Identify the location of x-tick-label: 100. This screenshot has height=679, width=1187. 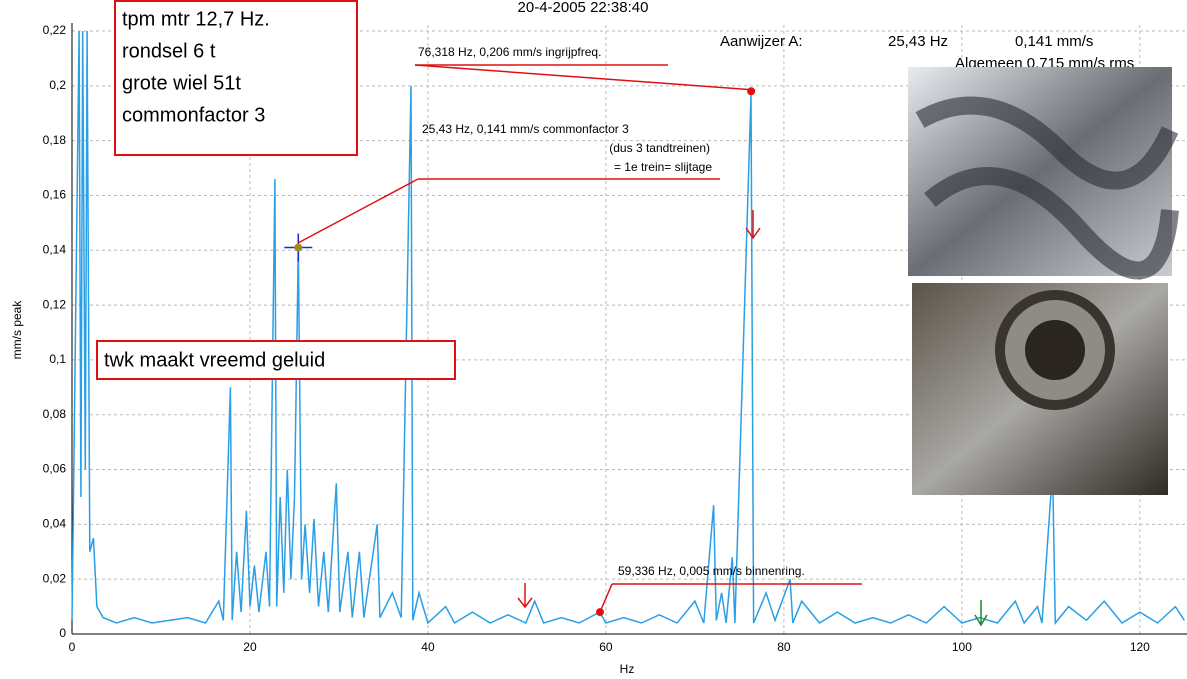
(962, 647).